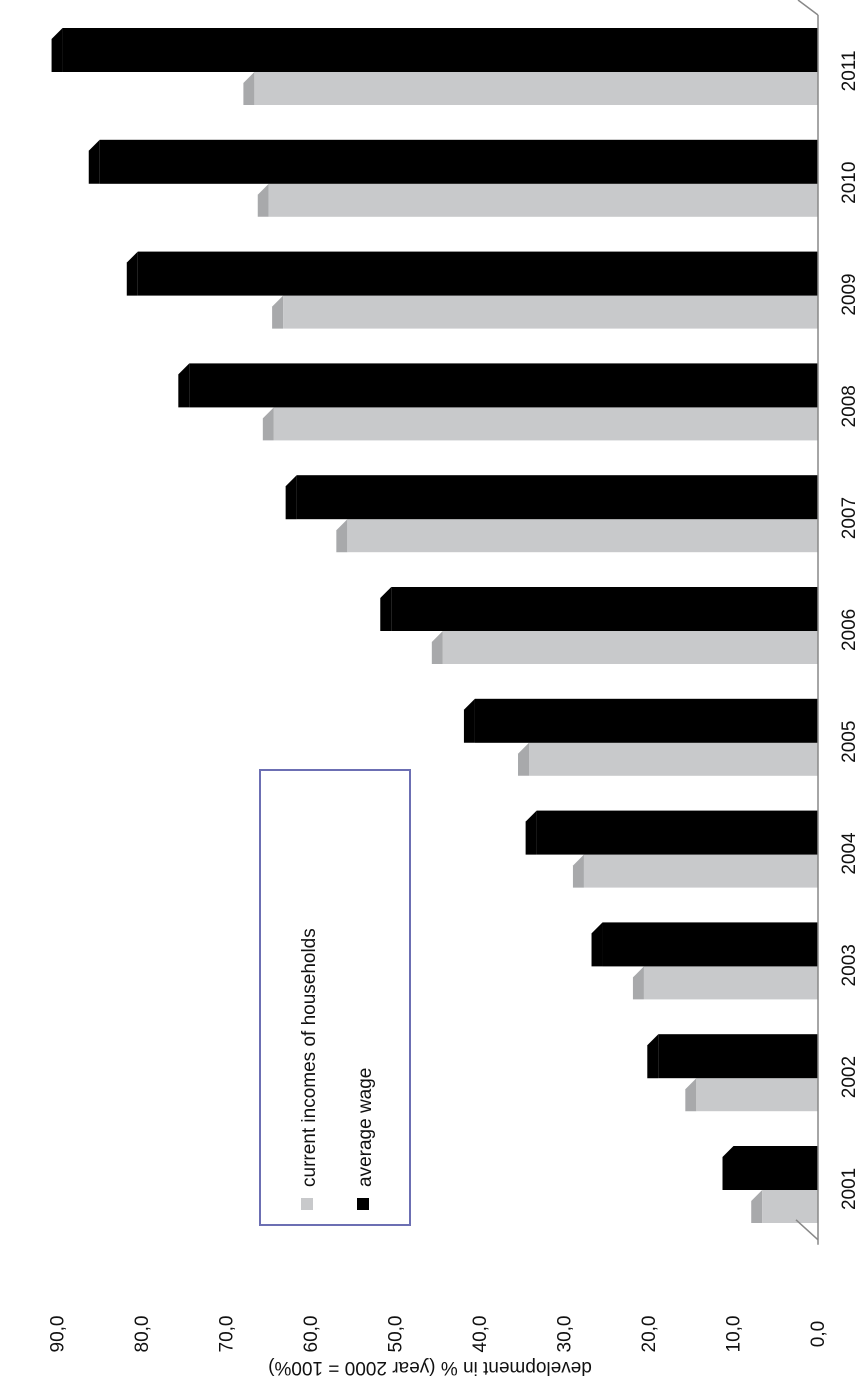 The width and height of the screenshot is (861, 1379). Describe the element at coordinates (691, 1095) in the screenshot. I see `bar-households-side-2002` at that location.